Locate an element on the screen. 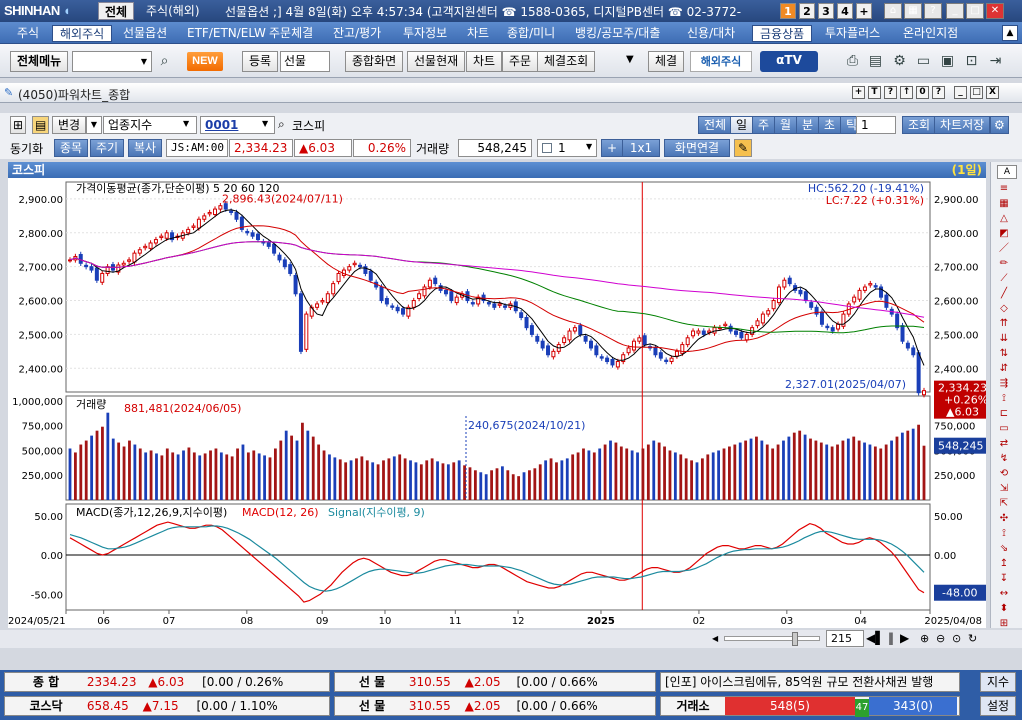 The height and width of the screenshot is (720, 1022). layout-1x1-button: 1x1 is located at coordinates (641, 148).